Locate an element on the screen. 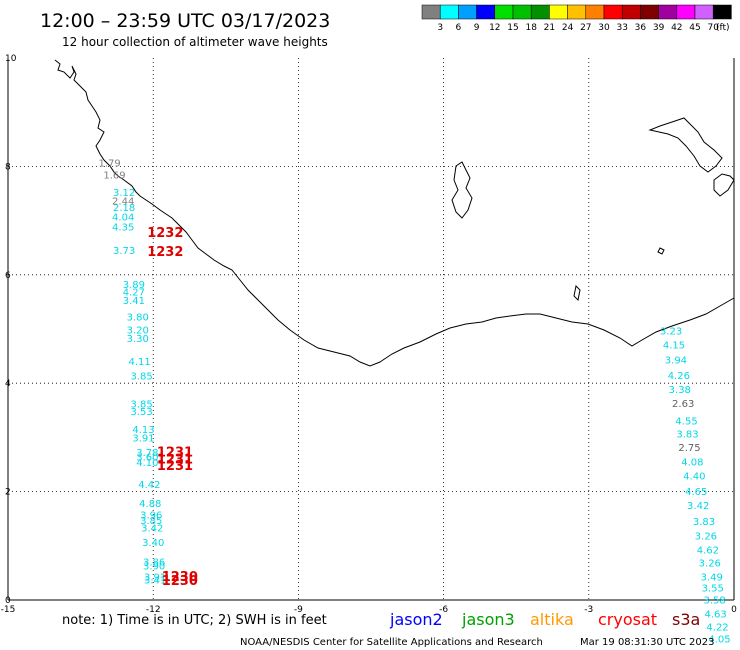 The height and width of the screenshot is (650, 740). satellite-legend-item: s3a is located at coordinates (686, 619).